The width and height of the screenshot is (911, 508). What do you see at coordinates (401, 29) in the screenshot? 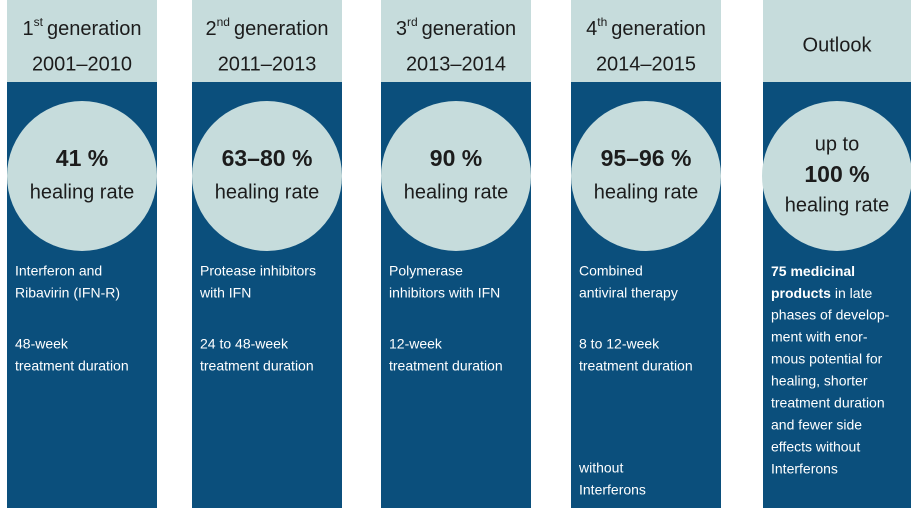
I see `ordinal: 3` at bounding box center [401, 29].